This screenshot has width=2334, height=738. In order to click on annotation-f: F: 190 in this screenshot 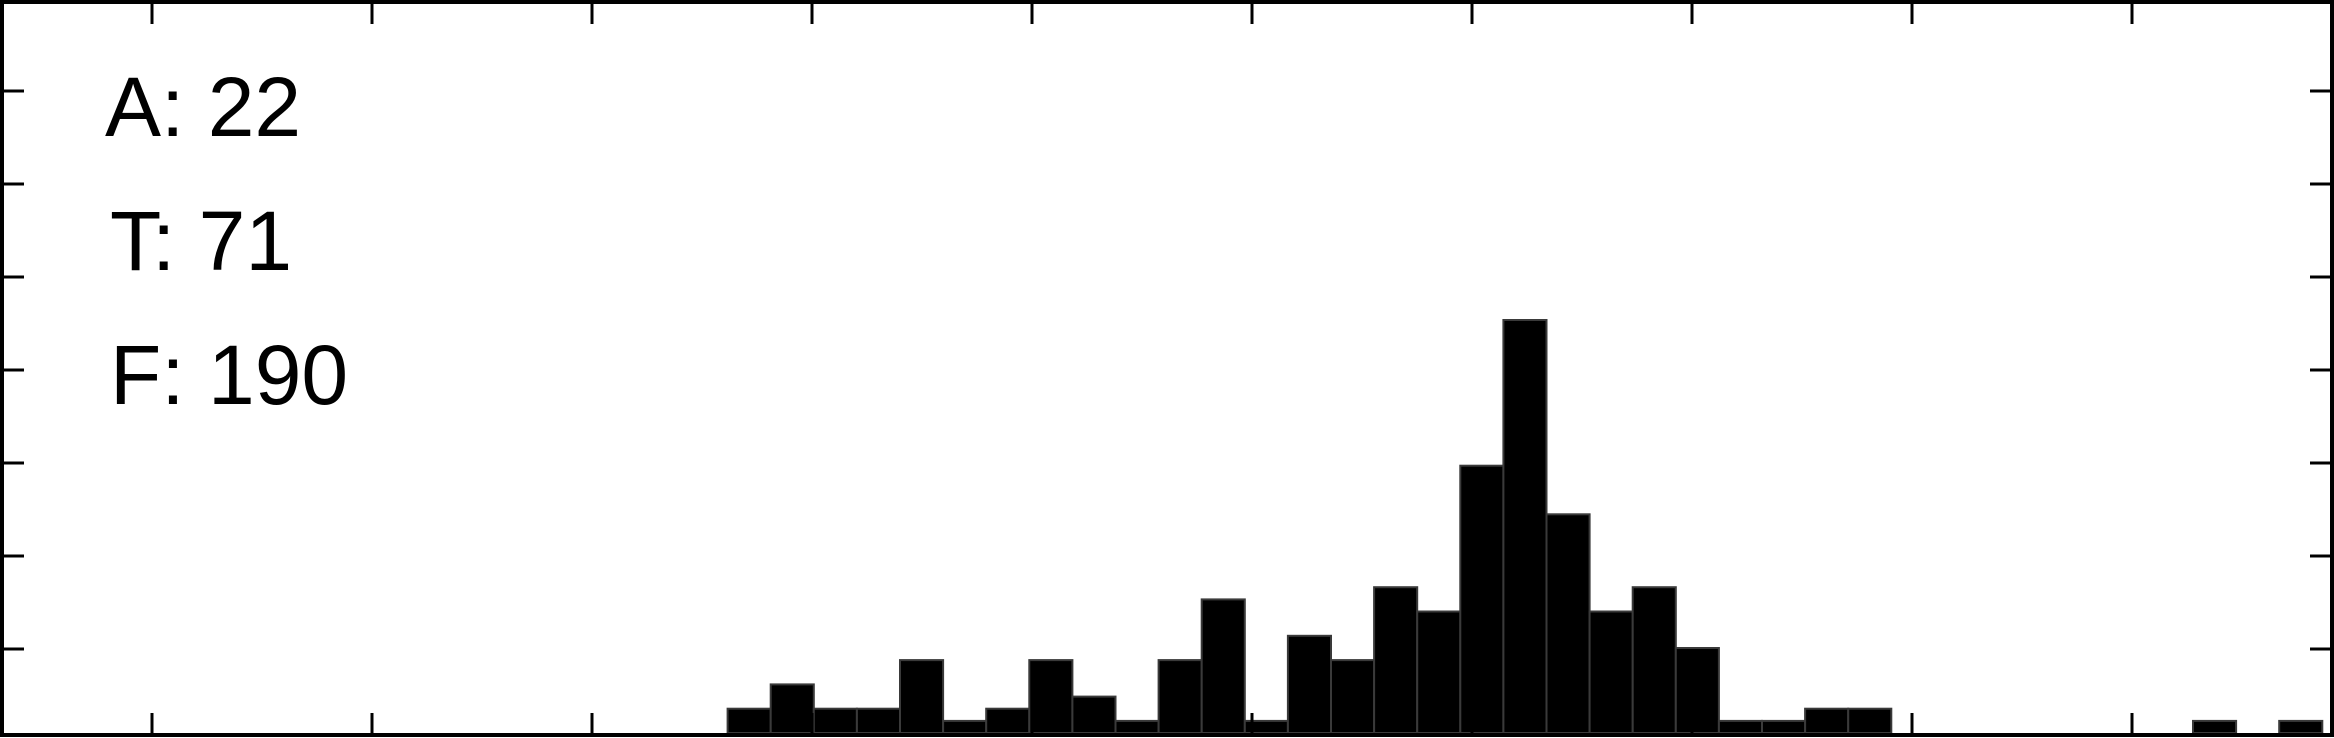, I will do `click(229, 375)`.